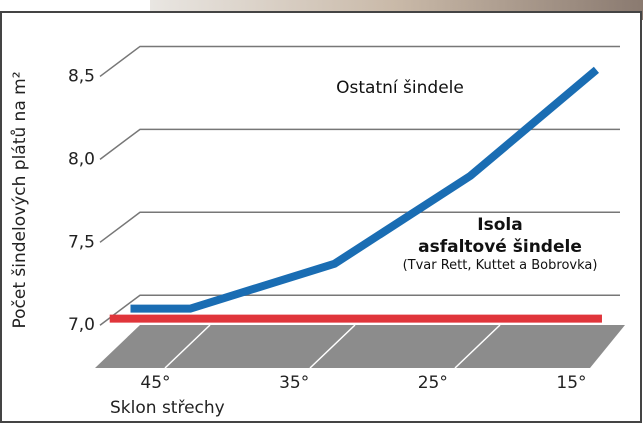 The height and width of the screenshot is (423, 643). What do you see at coordinates (81, 76) in the screenshot?
I see `y-tick-label: 8,5` at bounding box center [81, 76].